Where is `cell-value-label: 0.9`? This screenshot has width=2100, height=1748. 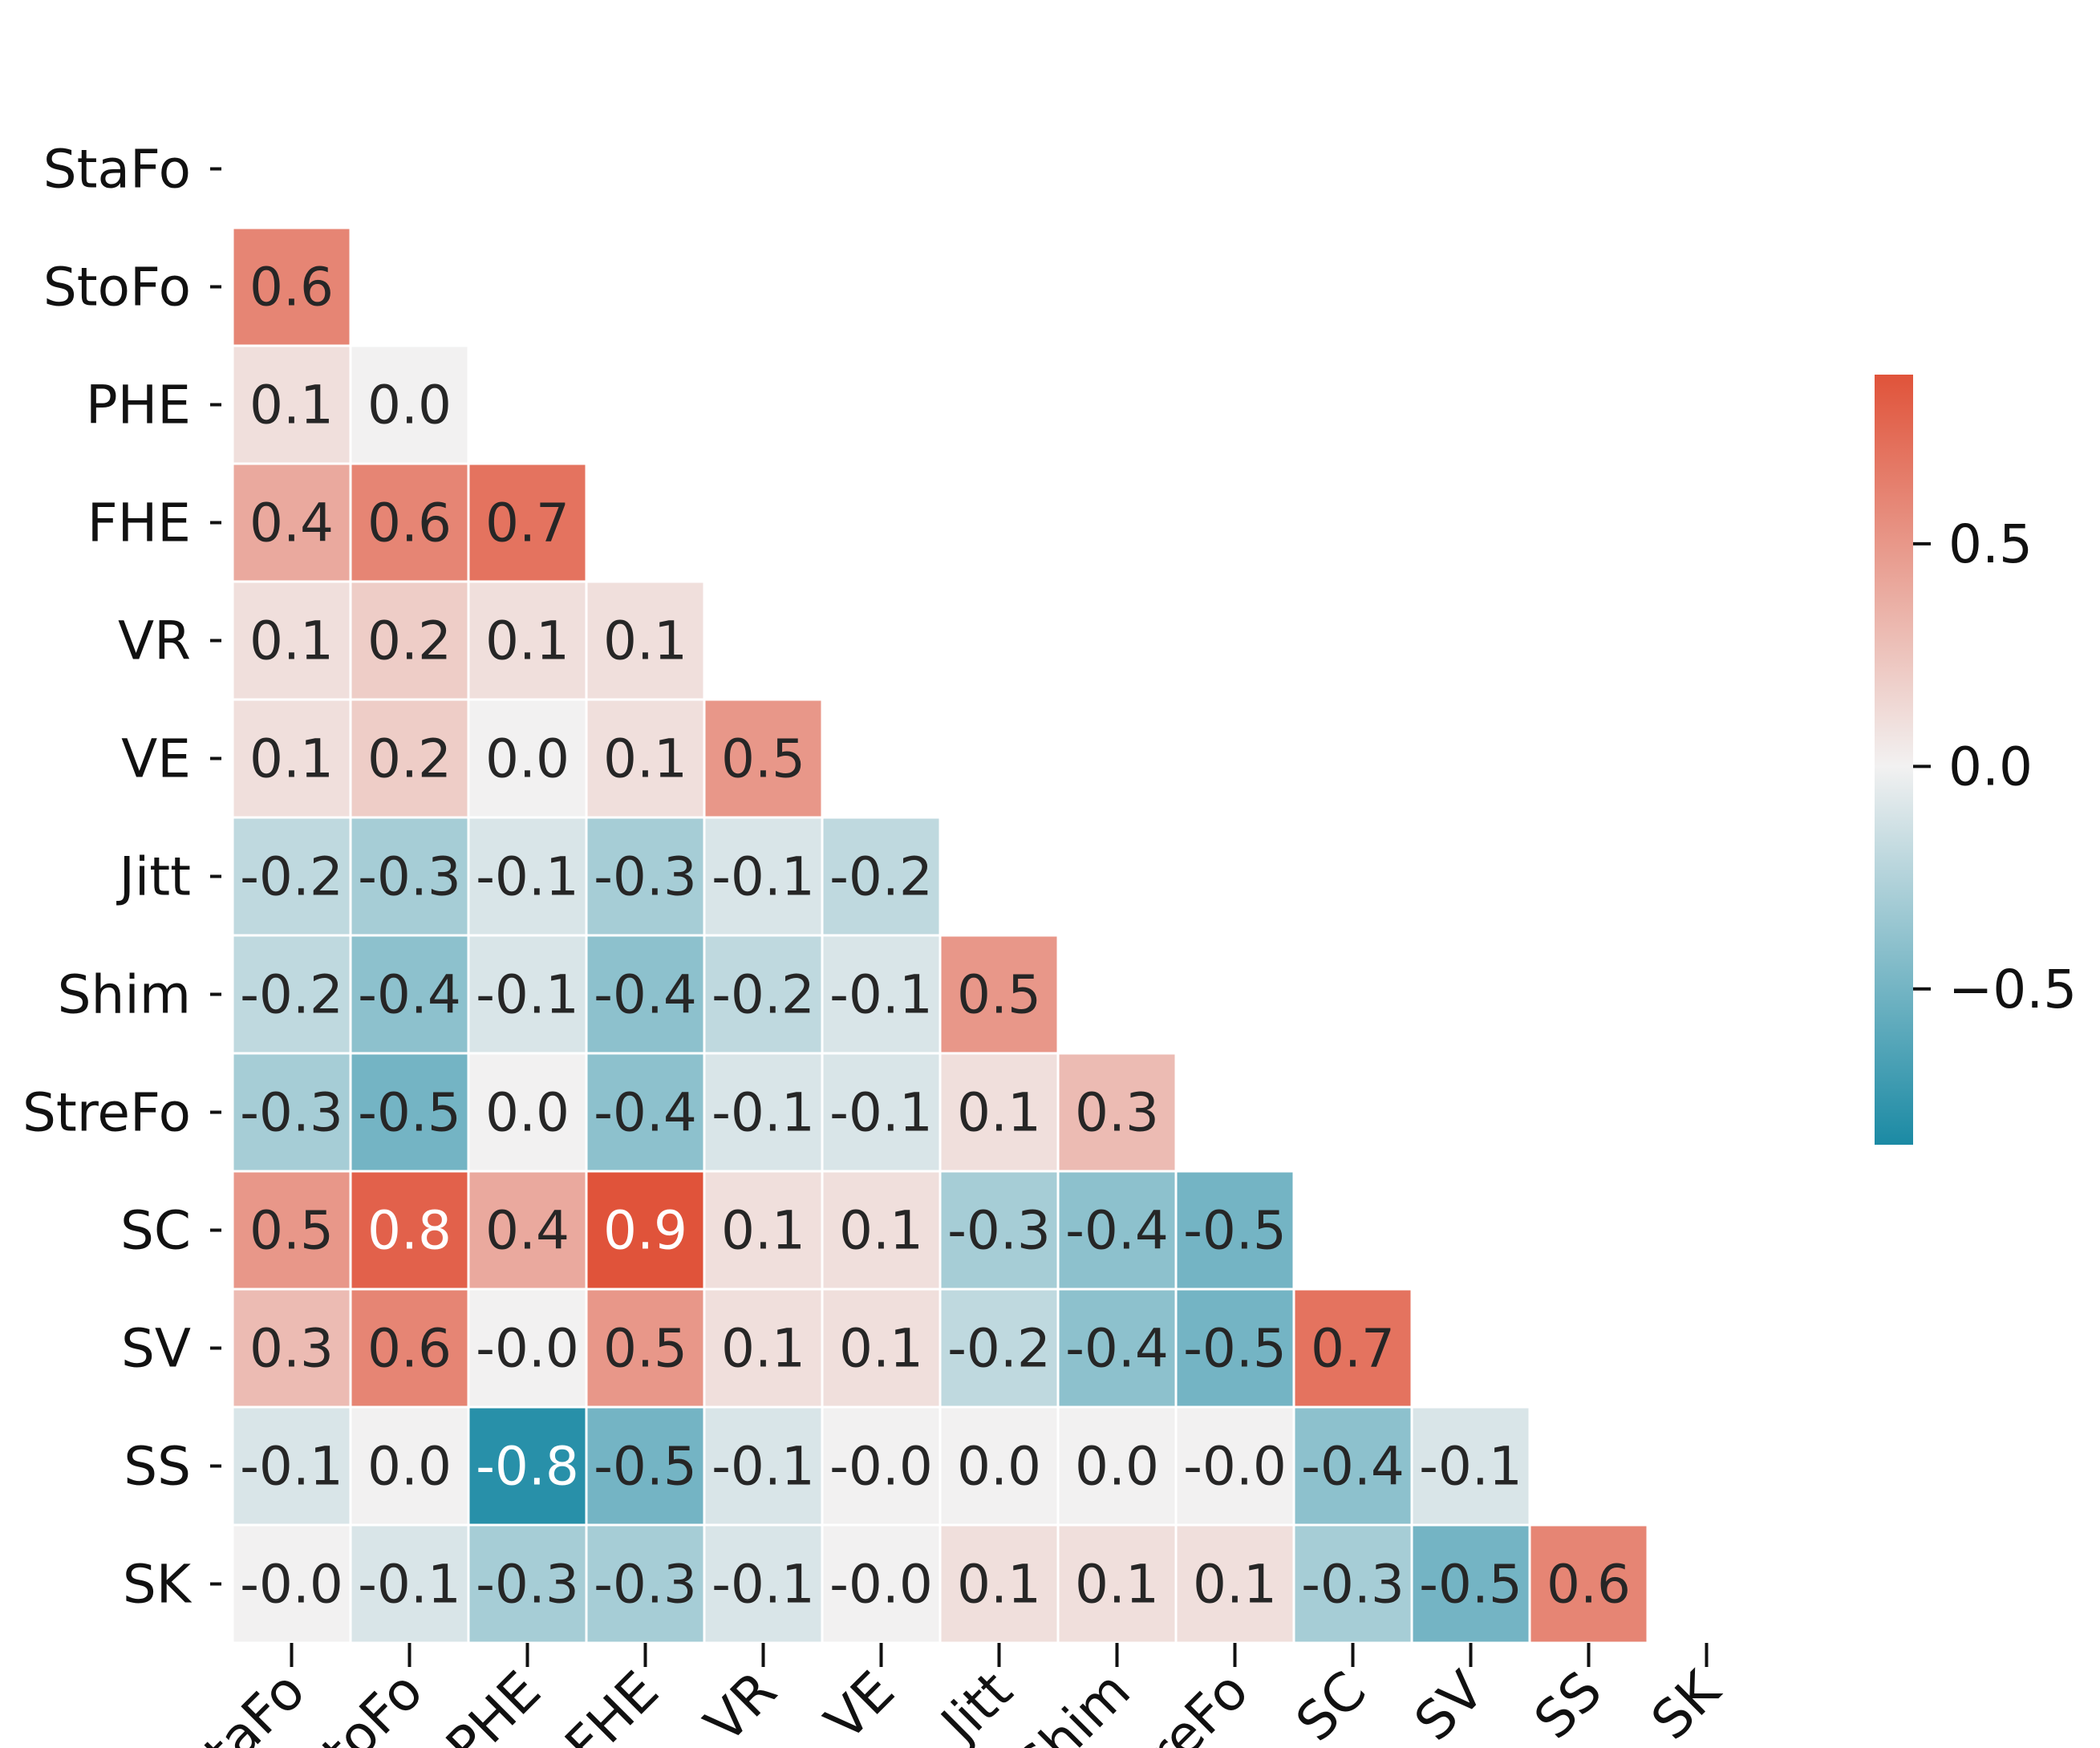 cell-value-label: 0.9 is located at coordinates (645, 1231).